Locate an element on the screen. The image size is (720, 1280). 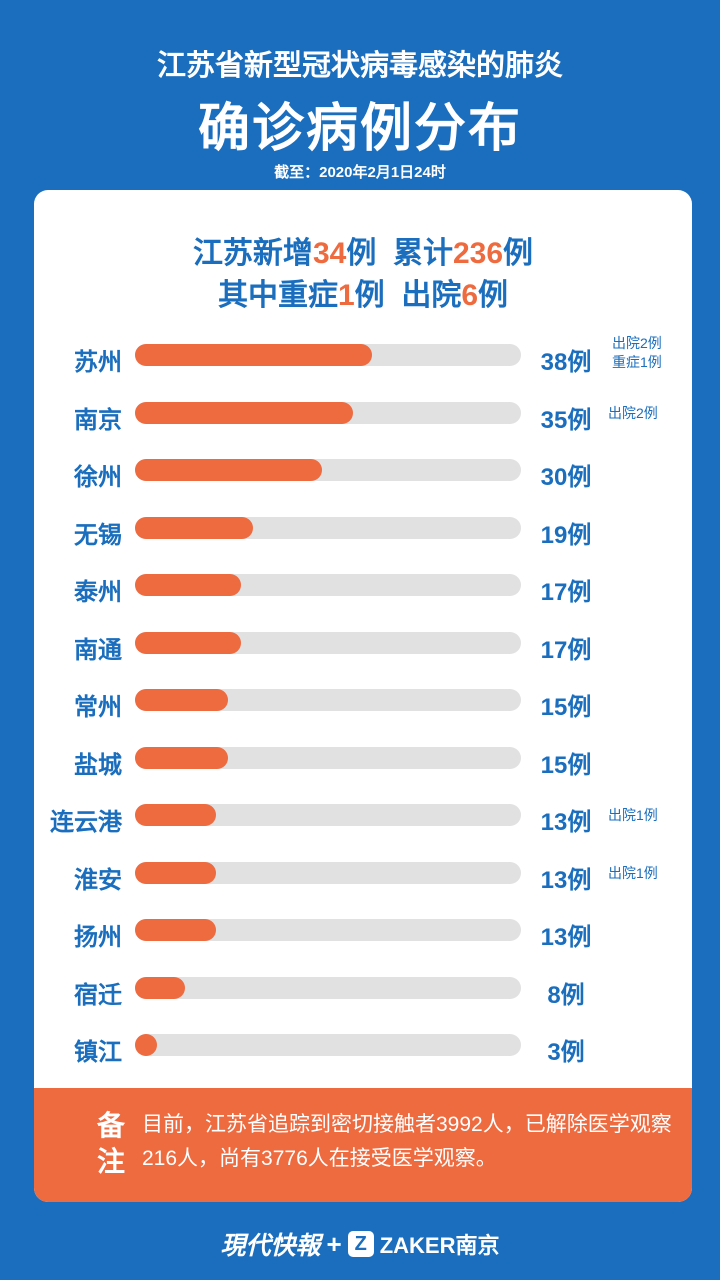
brand-xiandai-kuaibao: 現代快報 is located at coordinates (270, 1245).